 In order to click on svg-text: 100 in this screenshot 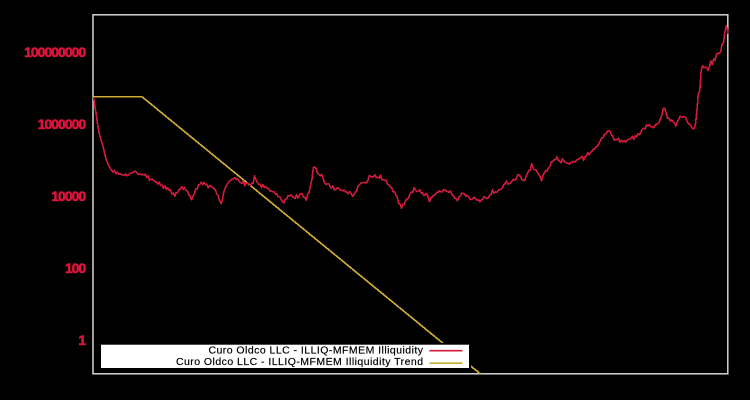, I will do `click(76, 268)`.